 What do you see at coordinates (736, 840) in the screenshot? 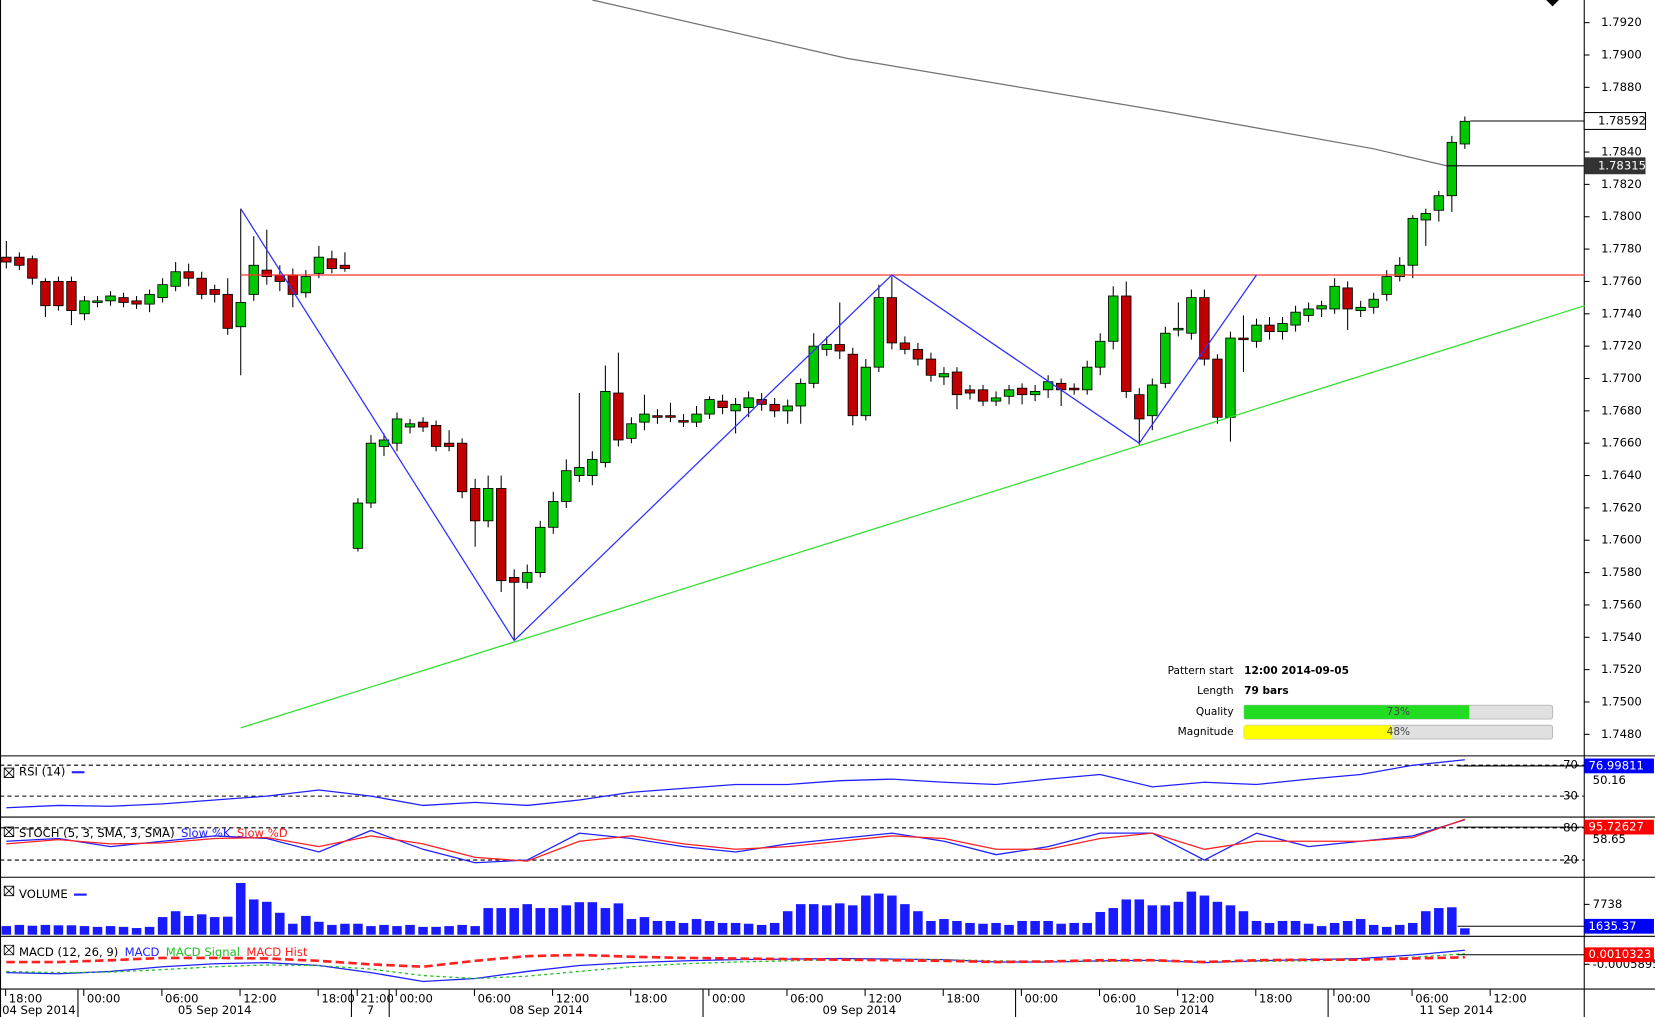
I see `indicator-line` at bounding box center [736, 840].